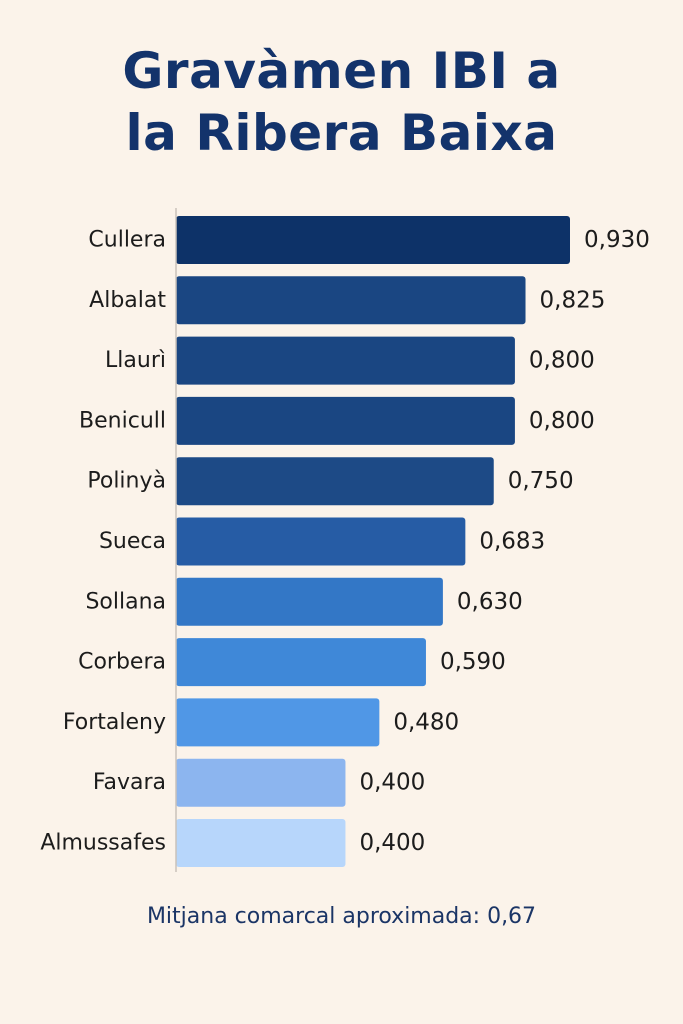 The image size is (683, 1024). I want to click on category-label: Almussafes, so click(103, 843).